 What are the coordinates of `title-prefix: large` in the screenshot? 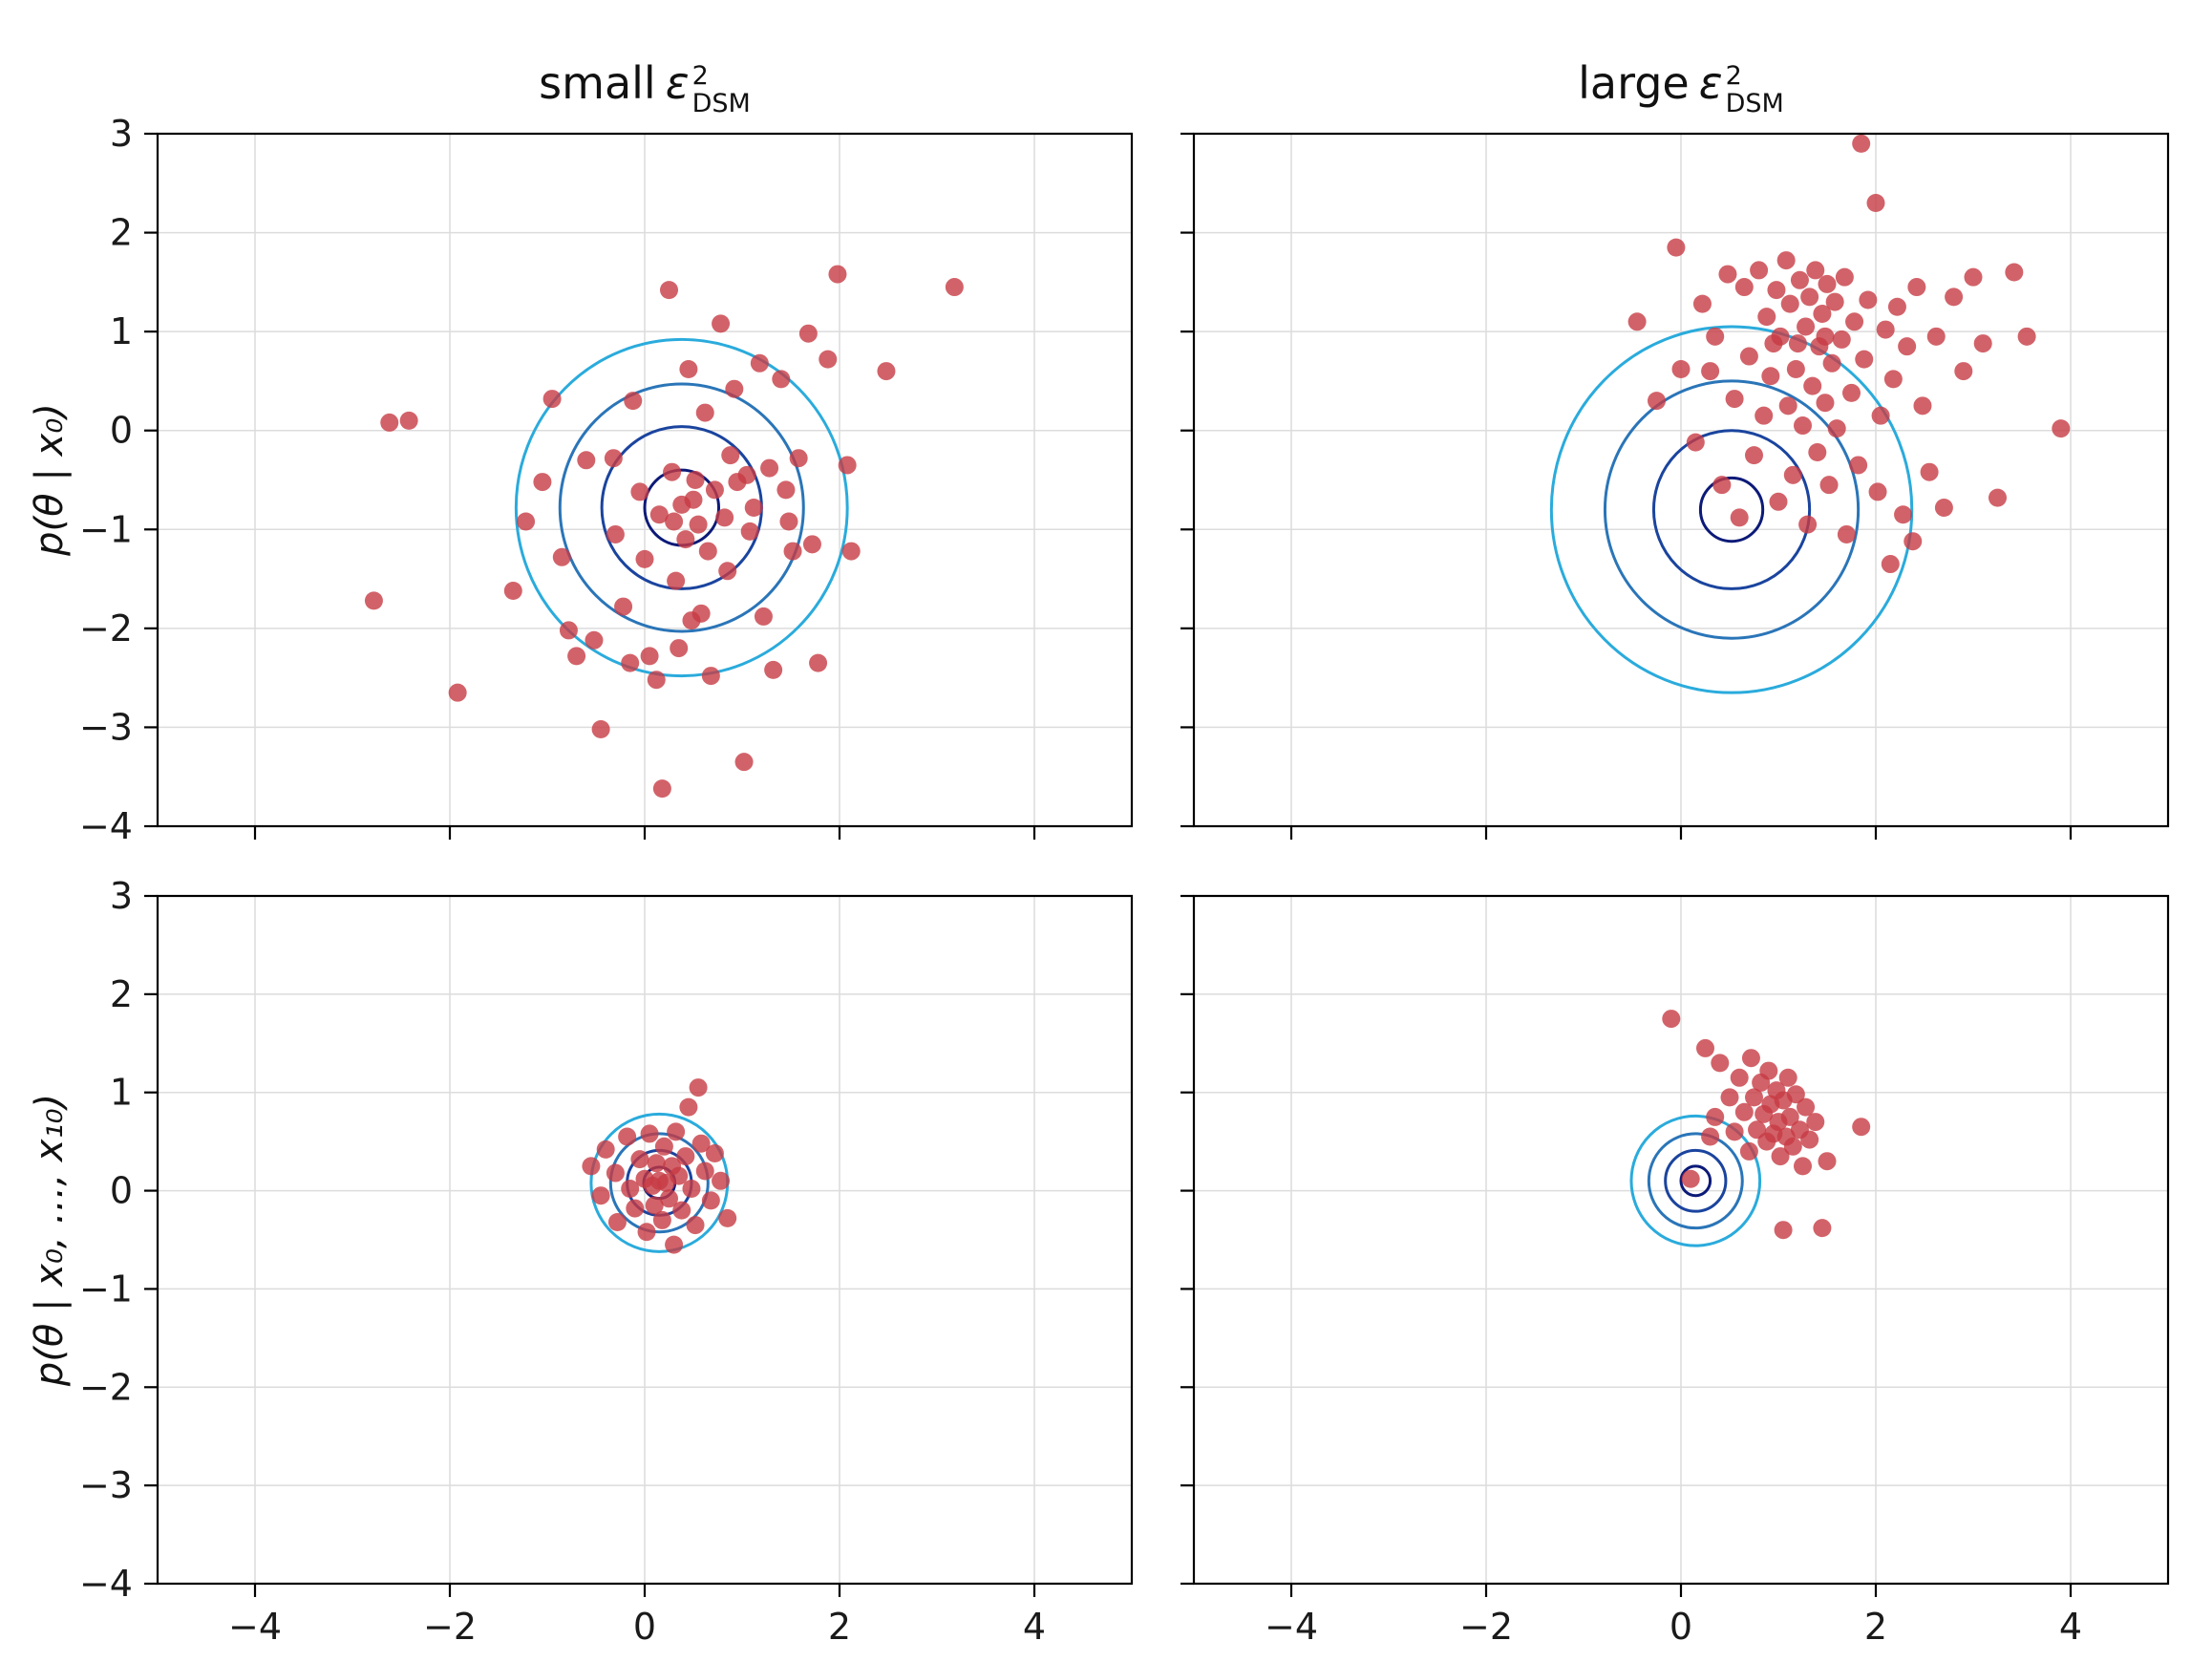 It's located at (1634, 83).